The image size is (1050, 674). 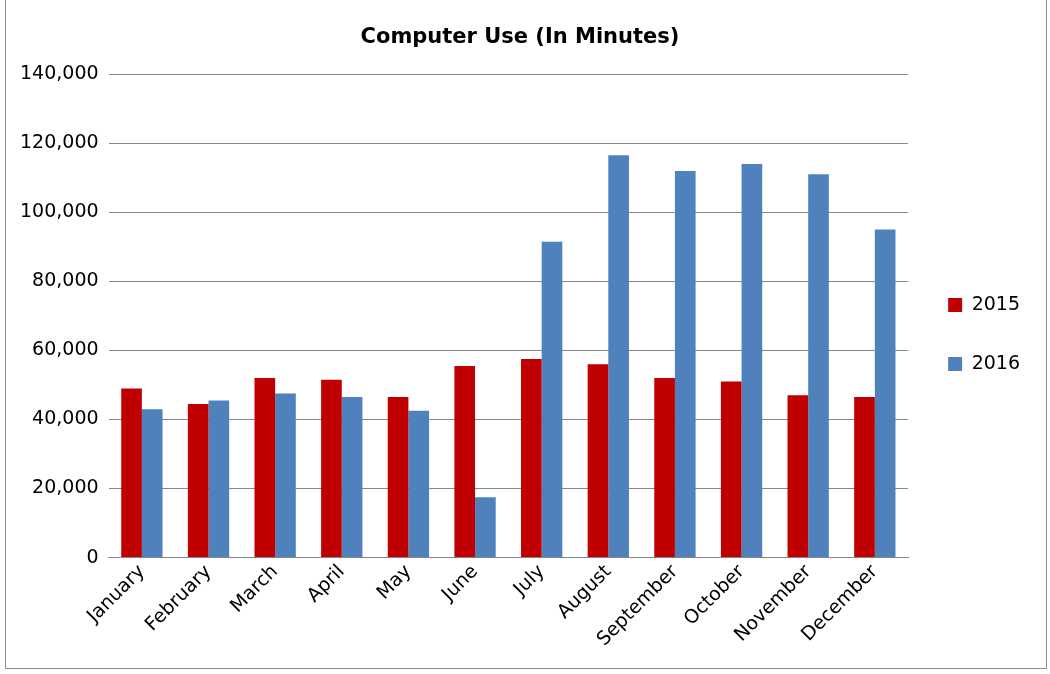 I want to click on y-tick-label: 100,000, so click(x=59, y=210).